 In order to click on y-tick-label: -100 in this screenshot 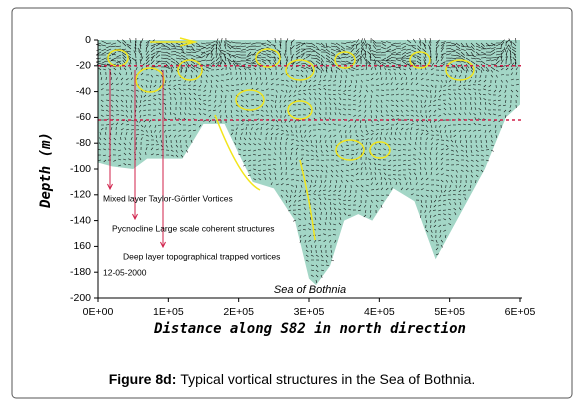, I will do `click(80, 169)`.